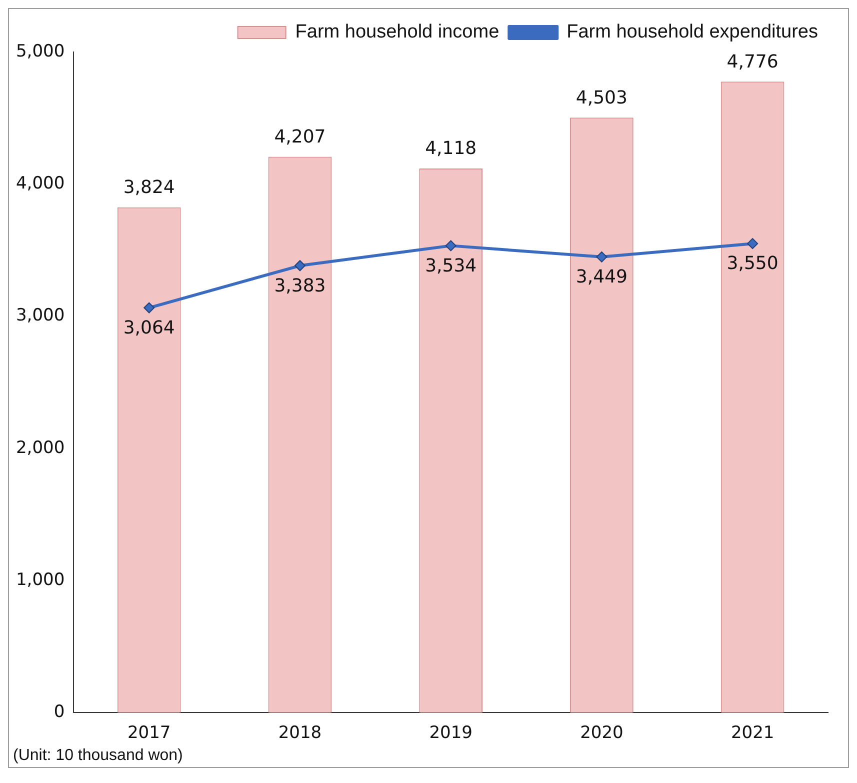 Image resolution: width=857 pixels, height=783 pixels. I want to click on x-tick-label: 2020, so click(602, 733).